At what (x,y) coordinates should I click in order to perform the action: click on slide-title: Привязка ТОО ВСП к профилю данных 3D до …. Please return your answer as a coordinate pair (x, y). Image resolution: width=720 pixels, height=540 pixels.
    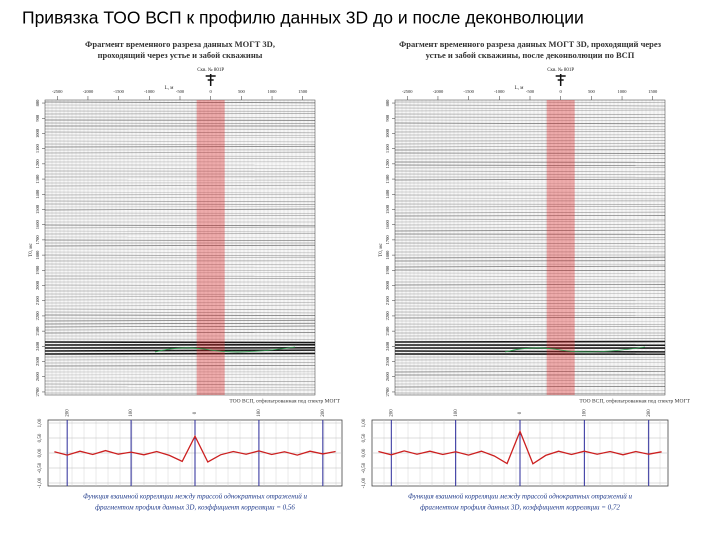
    Looking at the image, I should click on (303, 18).